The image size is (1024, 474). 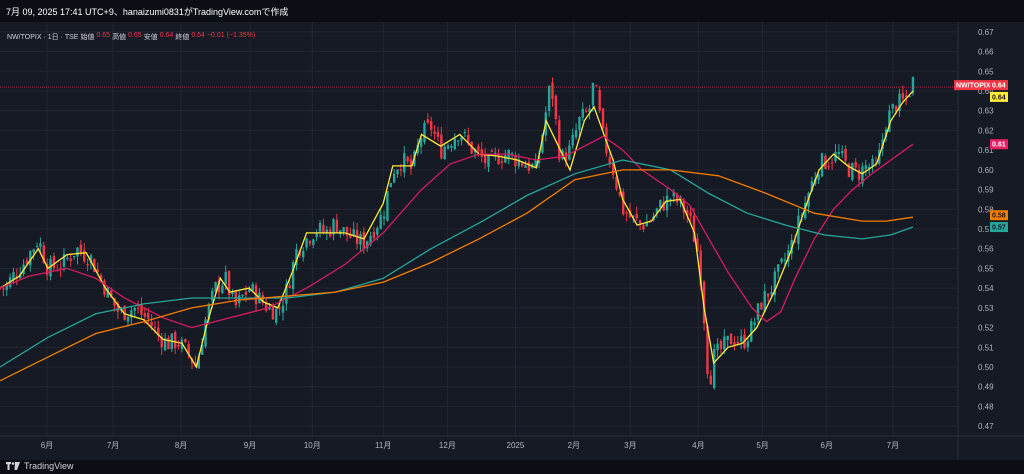 I want to click on y-tick-label: 0.56, so click(x=986, y=249).